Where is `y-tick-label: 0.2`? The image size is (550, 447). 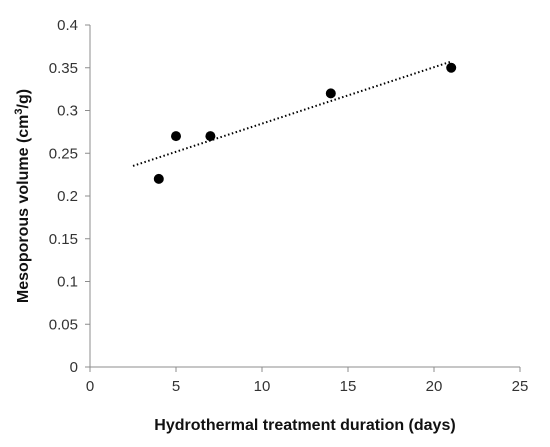 y-tick-label: 0.2 is located at coordinates (67, 196).